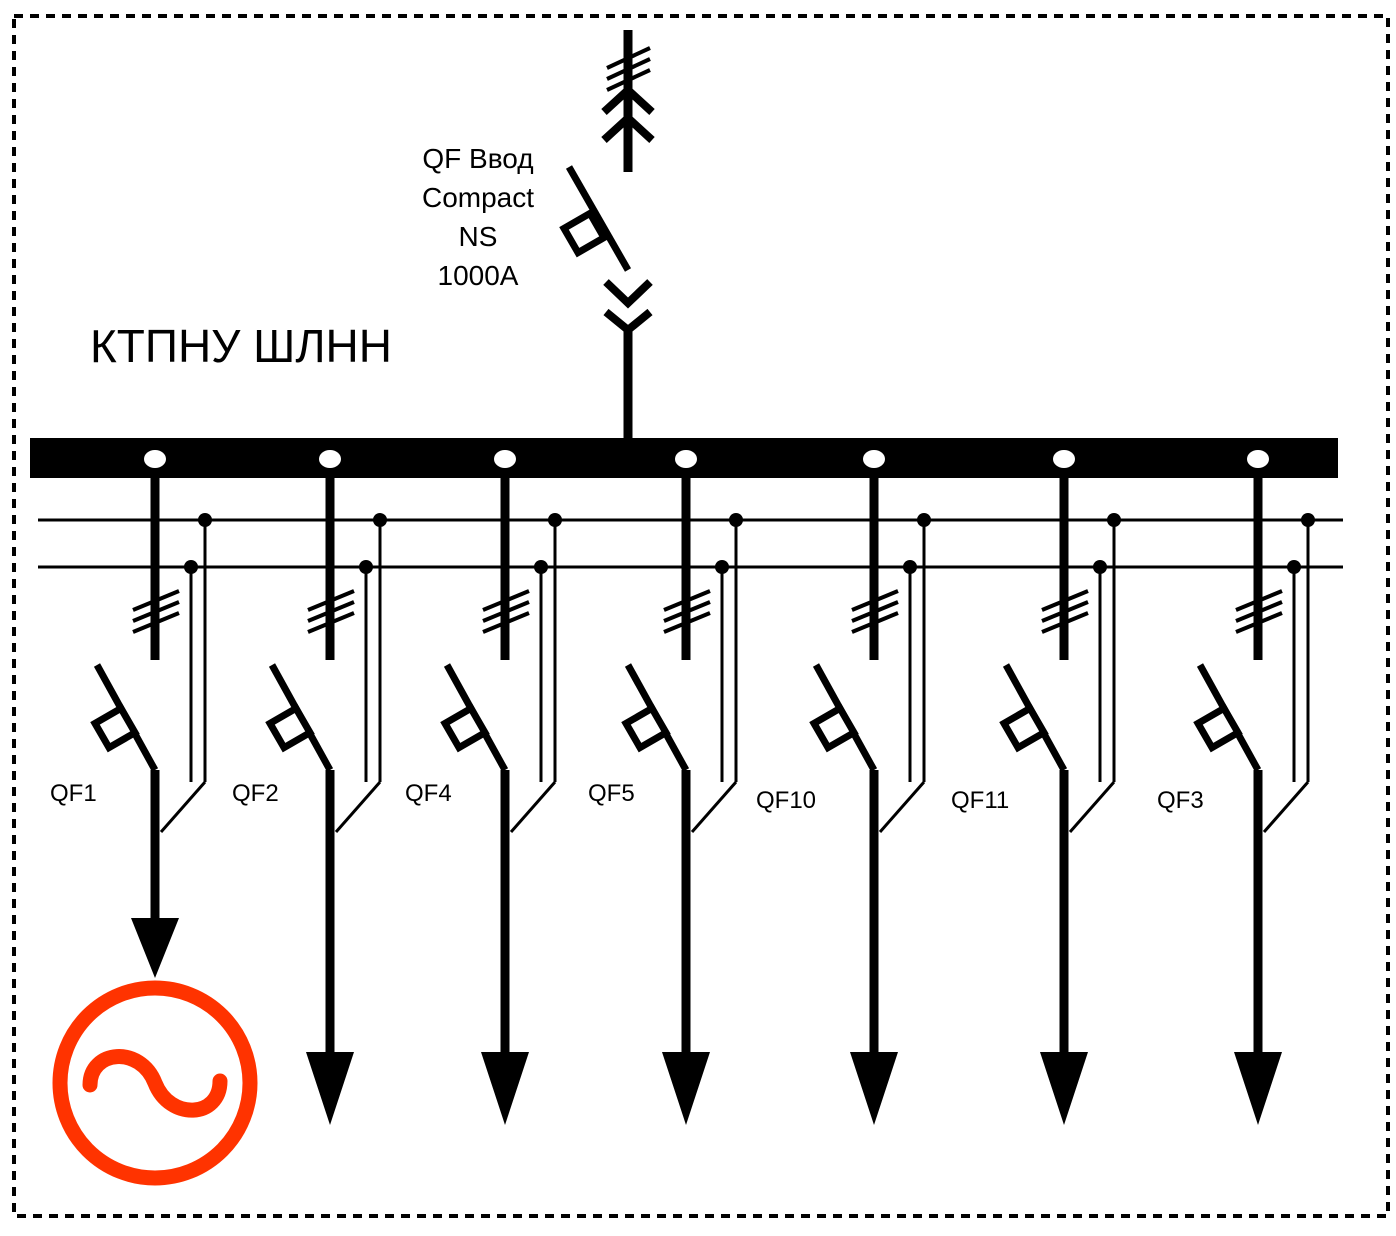 The height and width of the screenshot is (1236, 1396). What do you see at coordinates (478, 217) in the screenshot?
I see `incomer-label: QF Ввод Compact NS 1000A` at bounding box center [478, 217].